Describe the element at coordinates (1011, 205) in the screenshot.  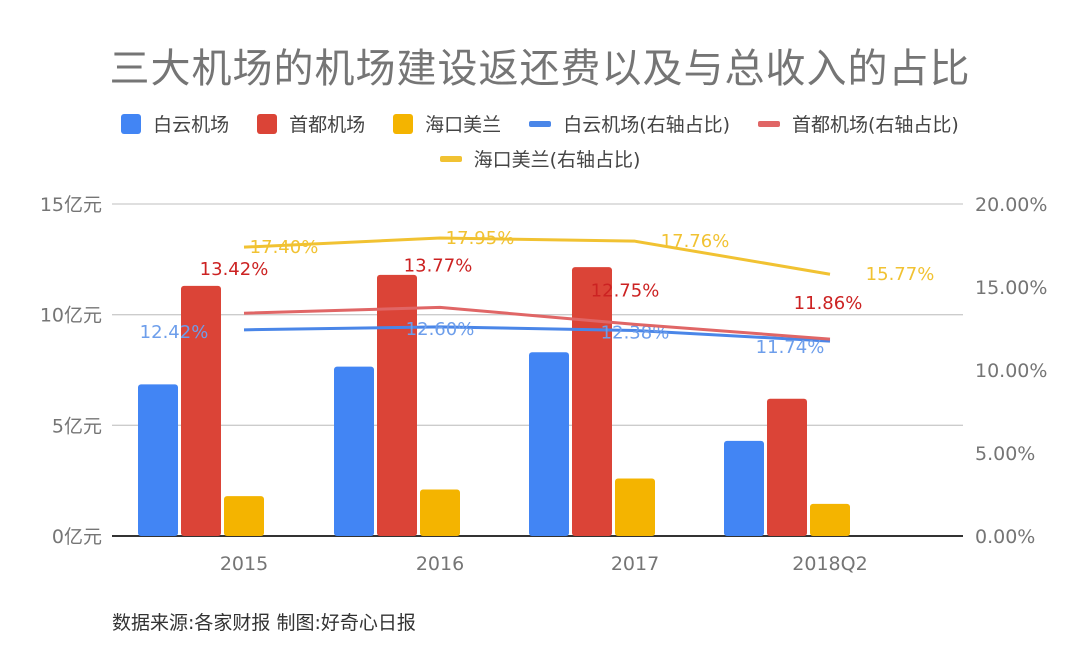
I see `y-tick-label-right: 20.00%` at that location.